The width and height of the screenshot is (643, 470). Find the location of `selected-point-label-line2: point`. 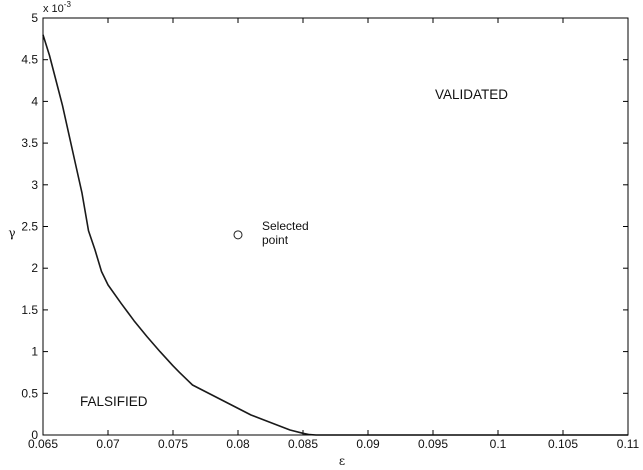

selected-point-label-line2: point is located at coordinates (275, 240).